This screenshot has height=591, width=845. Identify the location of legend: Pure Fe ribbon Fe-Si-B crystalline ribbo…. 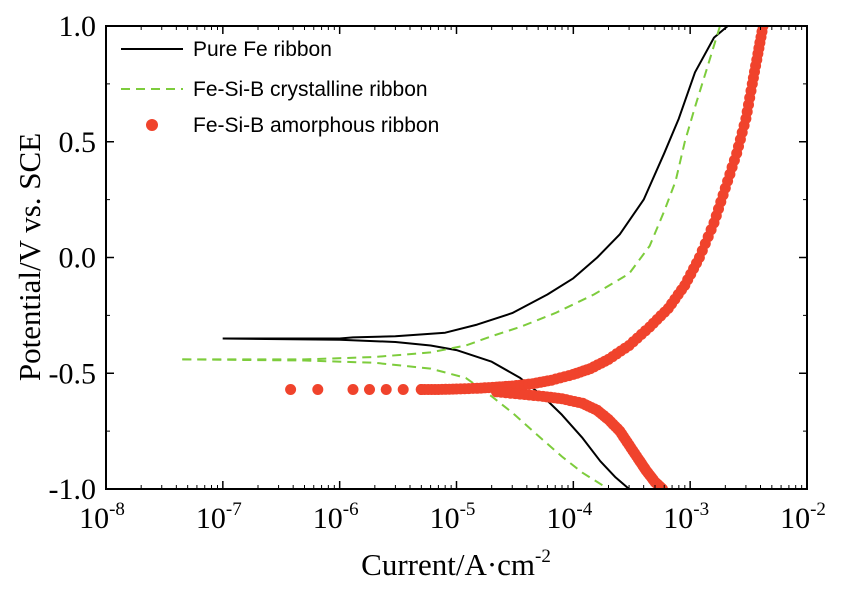
(280, 87).